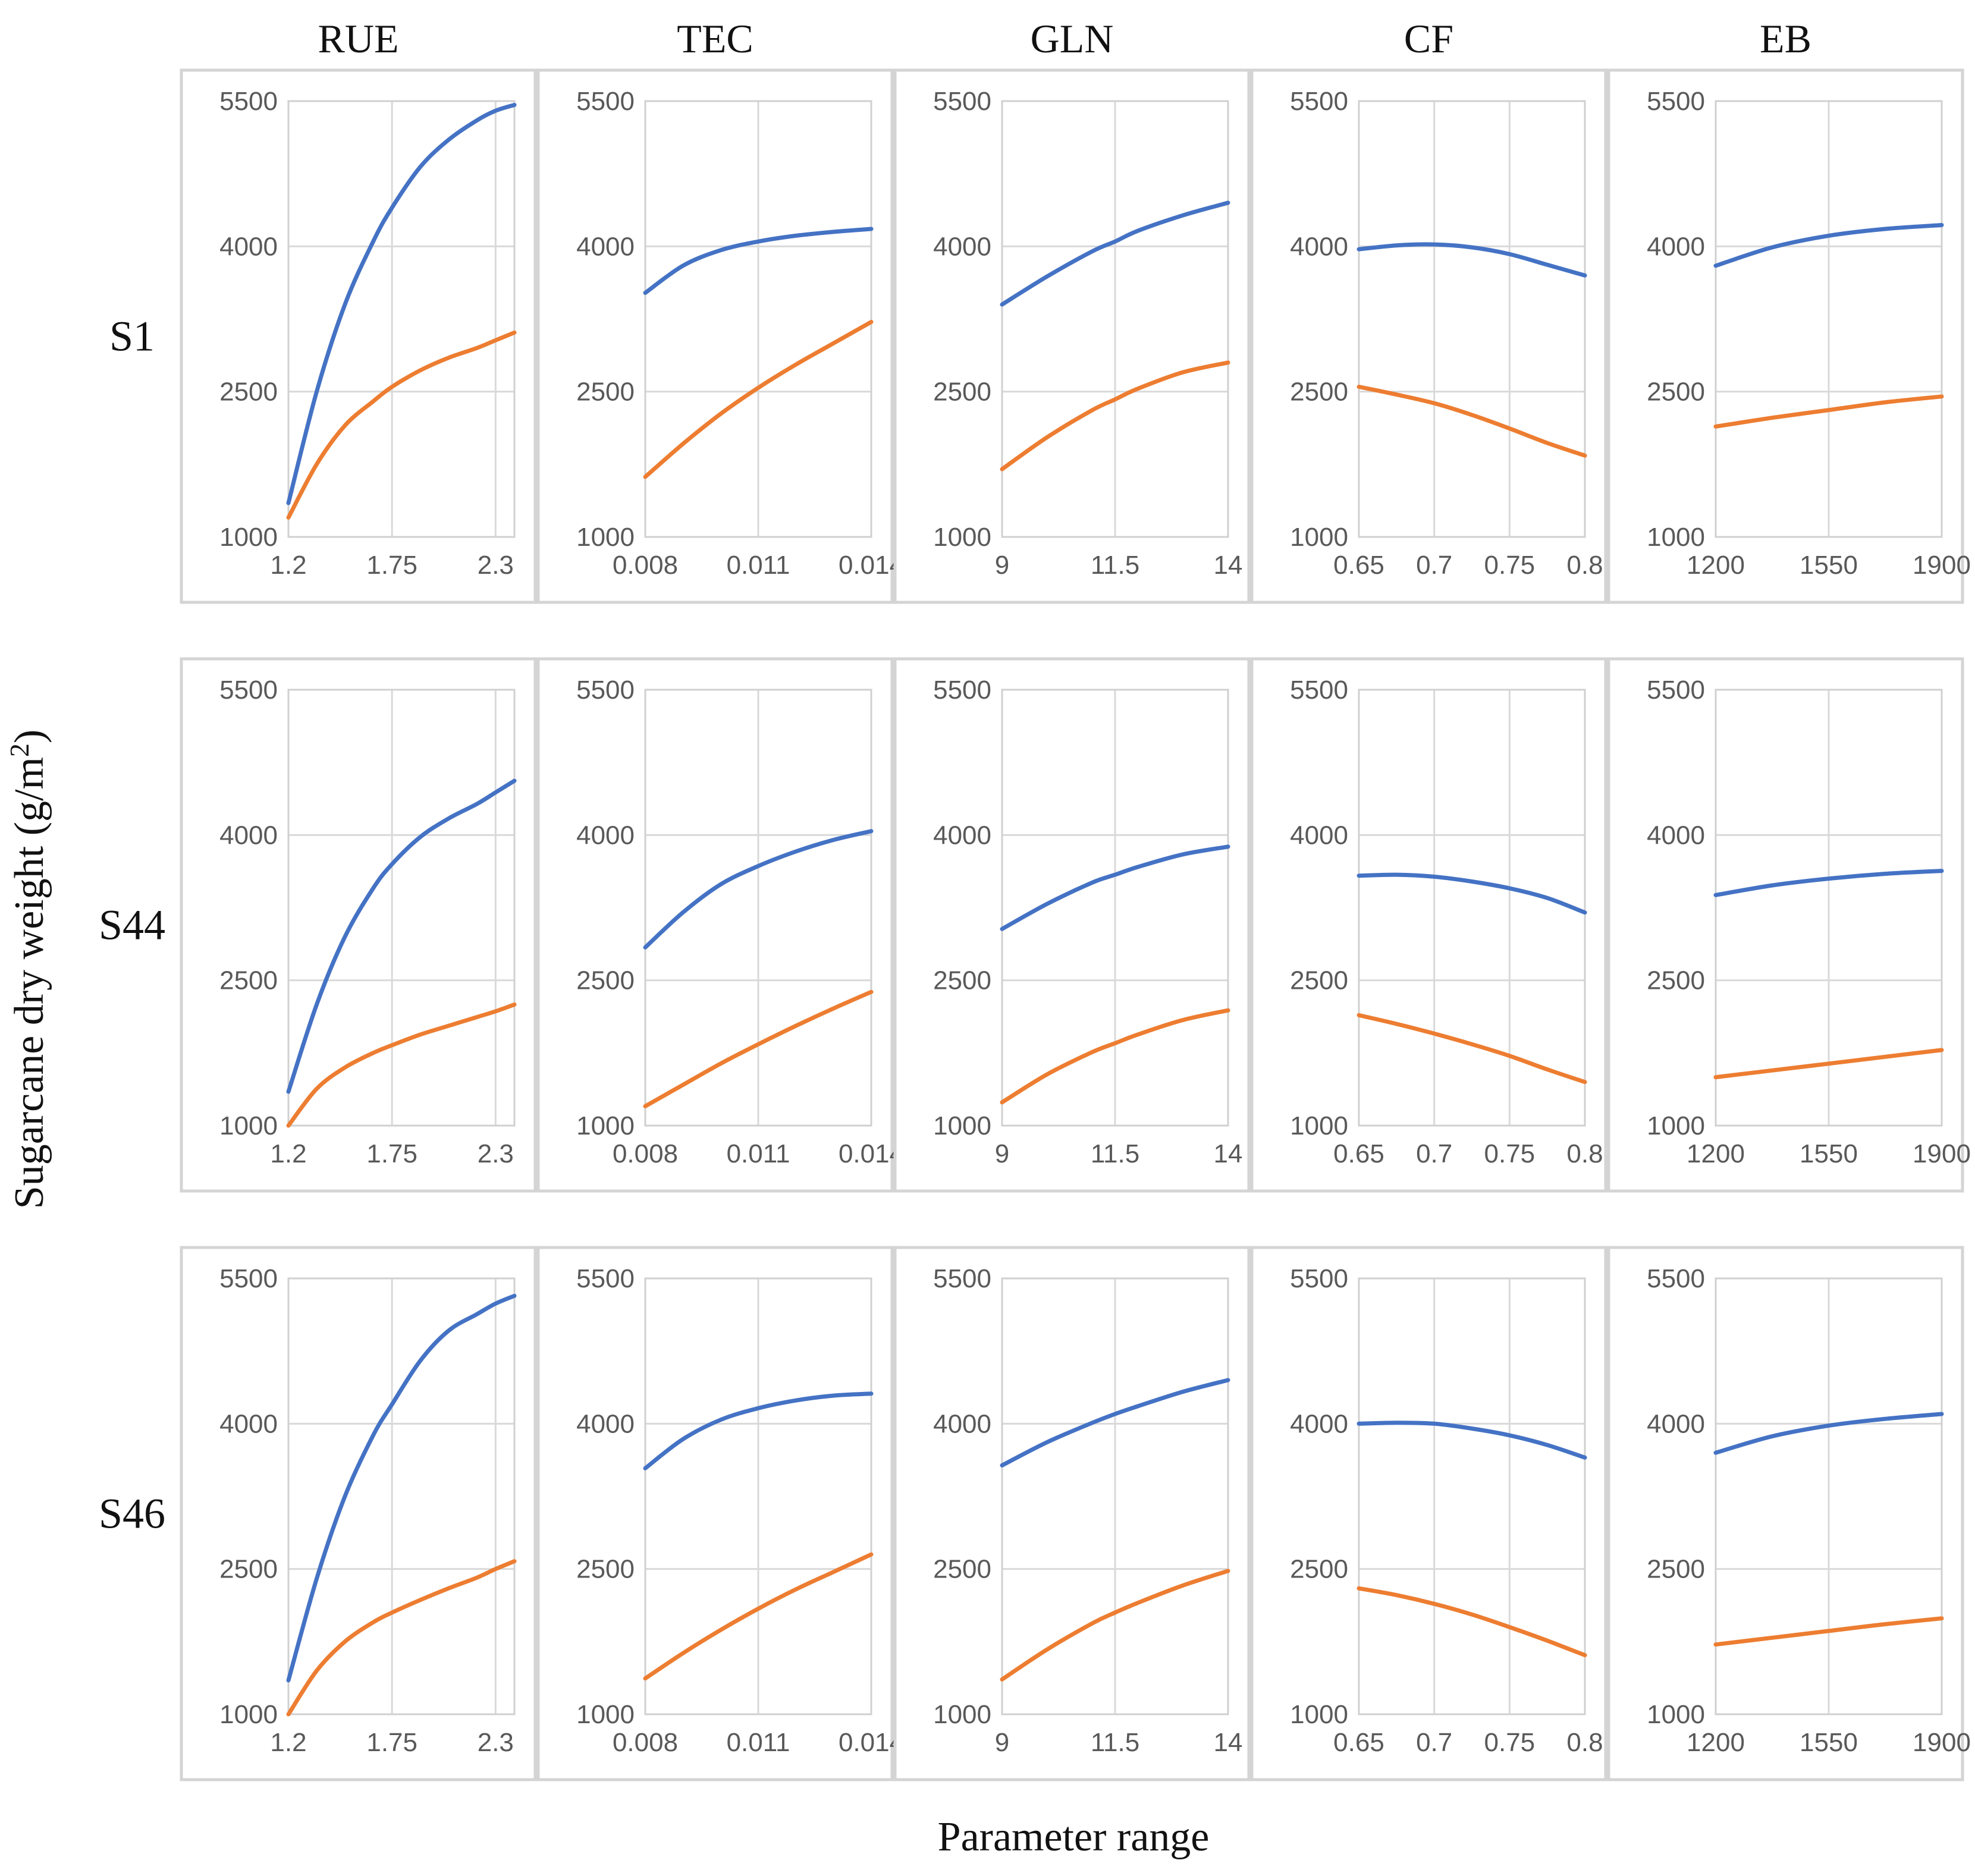 This screenshot has width=1975, height=1876. I want to click on x-tick-label: 11.5, so click(1115, 1153).